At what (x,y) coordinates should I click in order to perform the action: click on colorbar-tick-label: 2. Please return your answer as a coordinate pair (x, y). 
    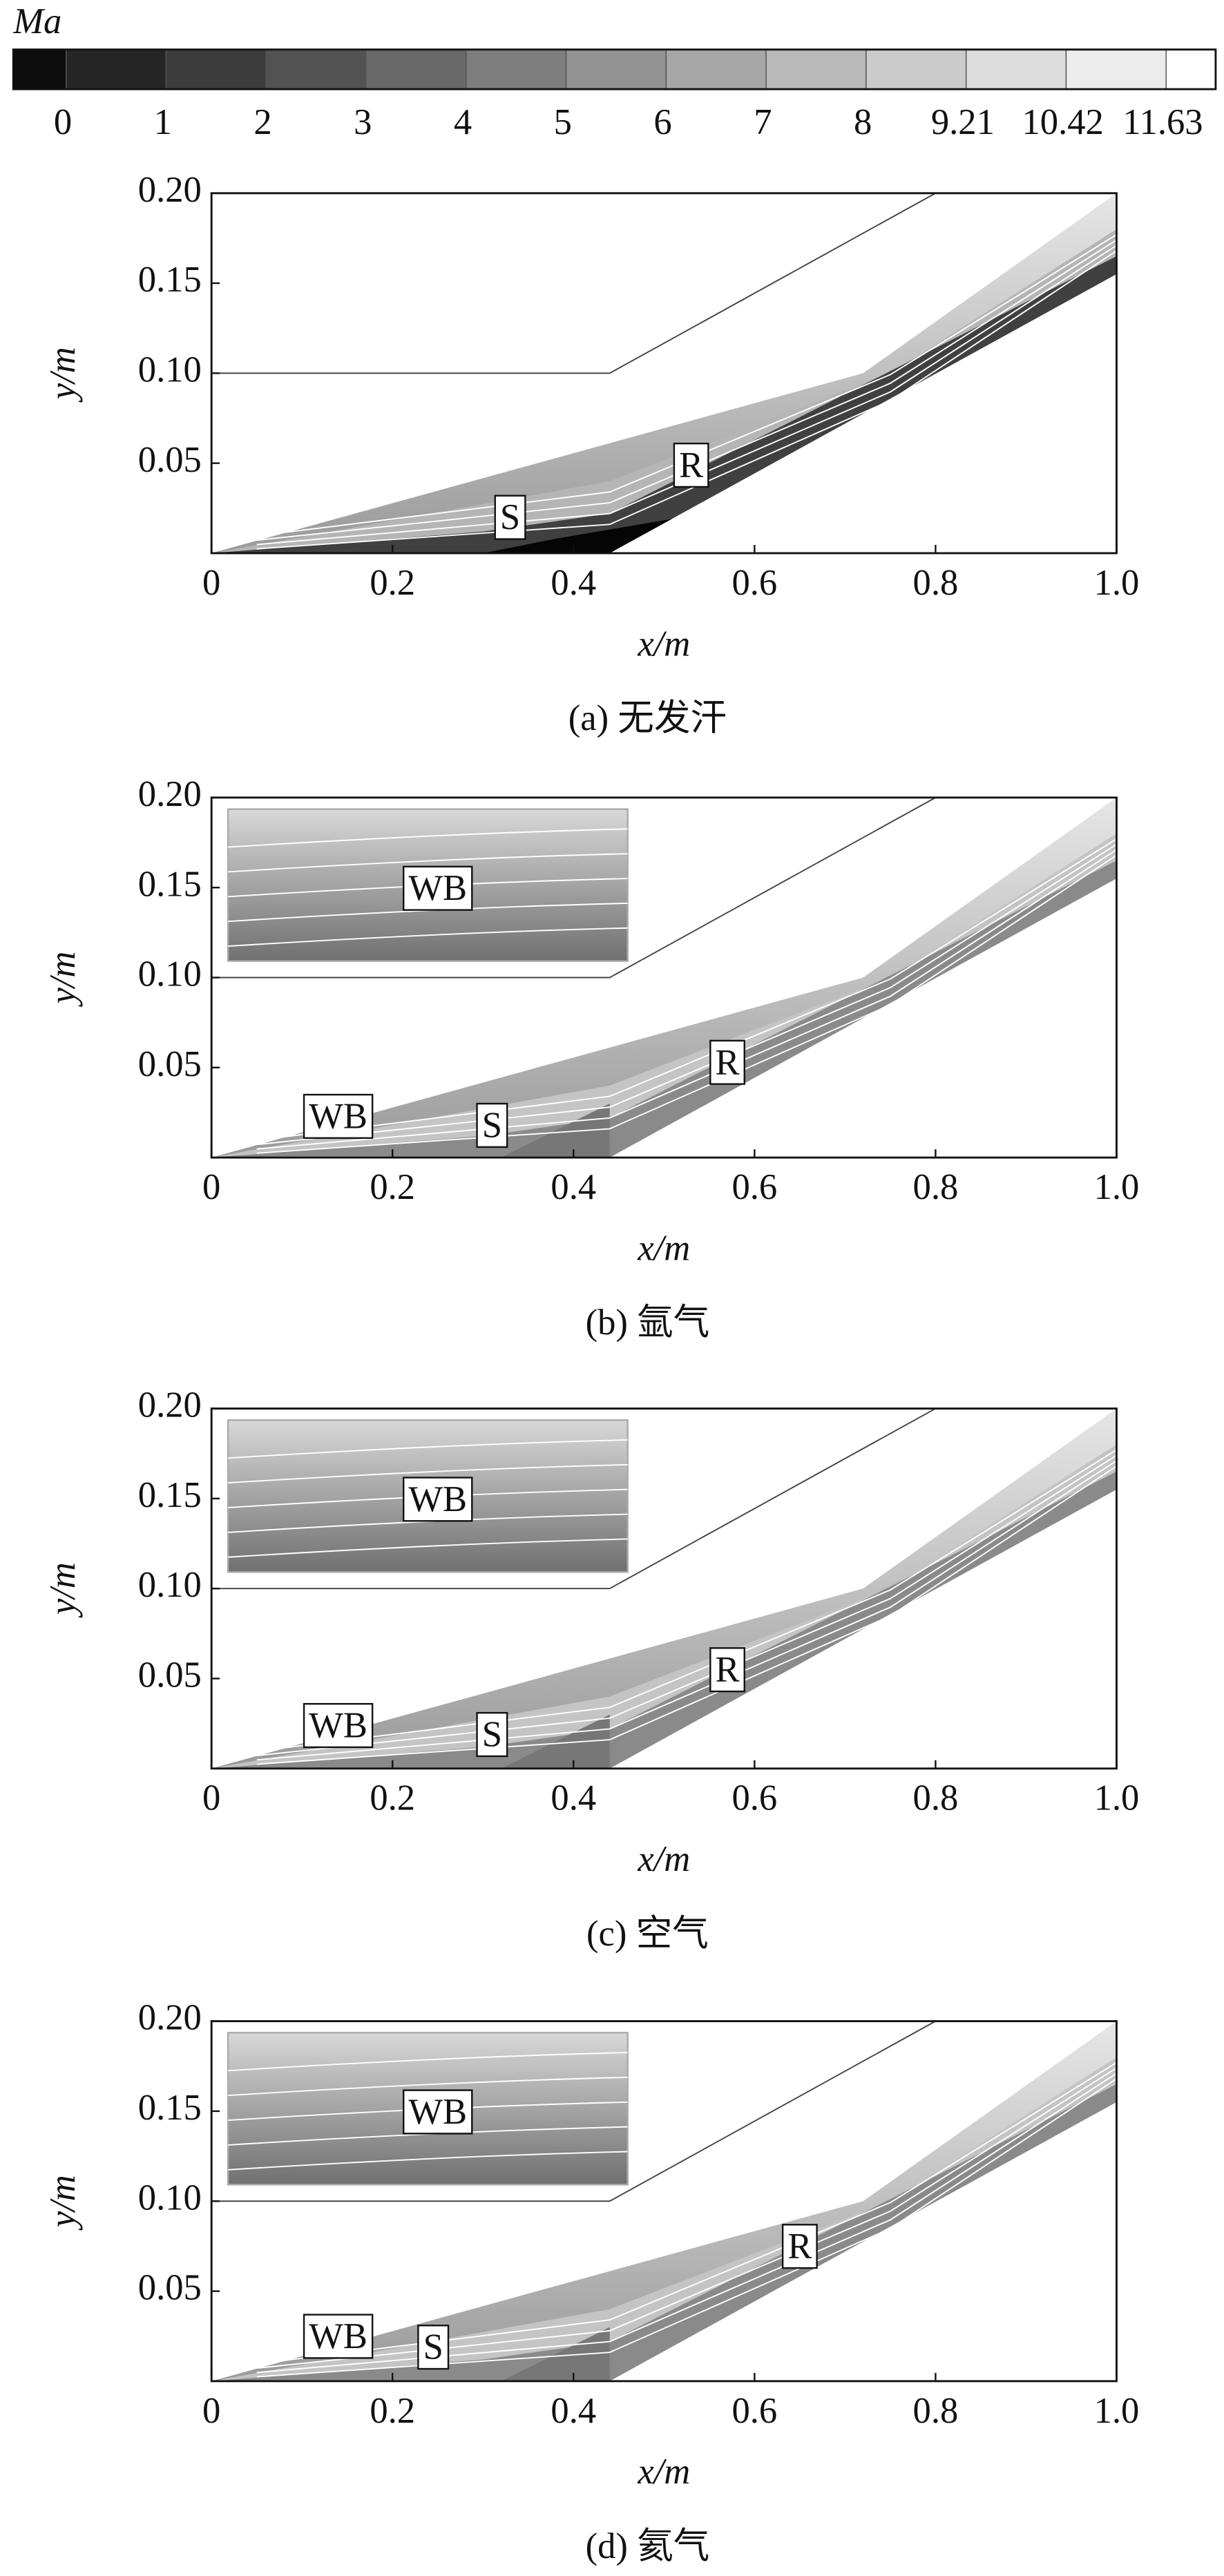
    Looking at the image, I should click on (262, 122).